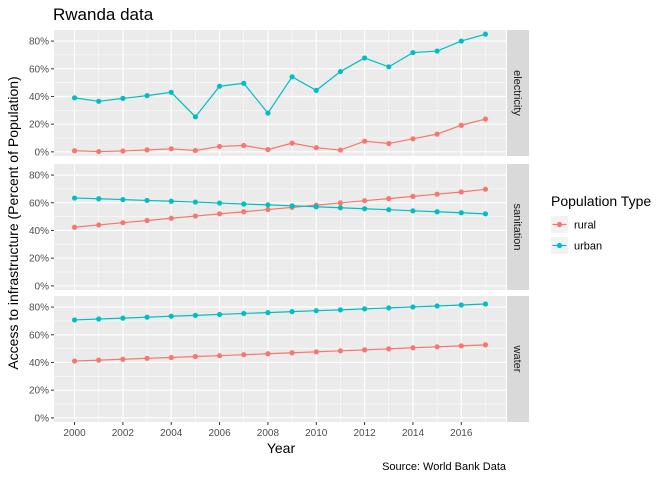 This screenshot has height=480, width=672. What do you see at coordinates (364, 433) in the screenshot?
I see `x-tick-label: 2012` at bounding box center [364, 433].